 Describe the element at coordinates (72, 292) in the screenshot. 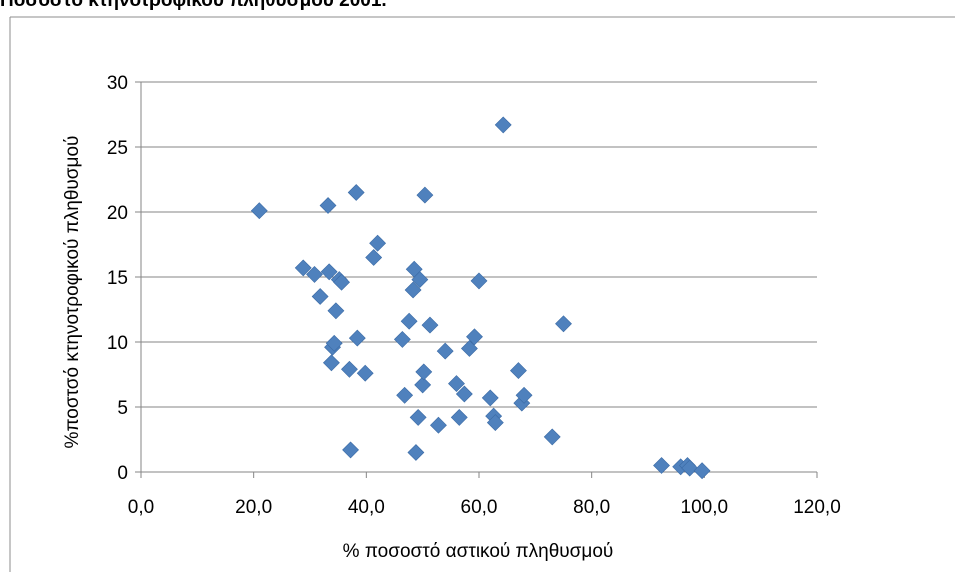

I see `y-axis-label: %ποστσό κτηνοτροφικού πληθυσμού` at that location.